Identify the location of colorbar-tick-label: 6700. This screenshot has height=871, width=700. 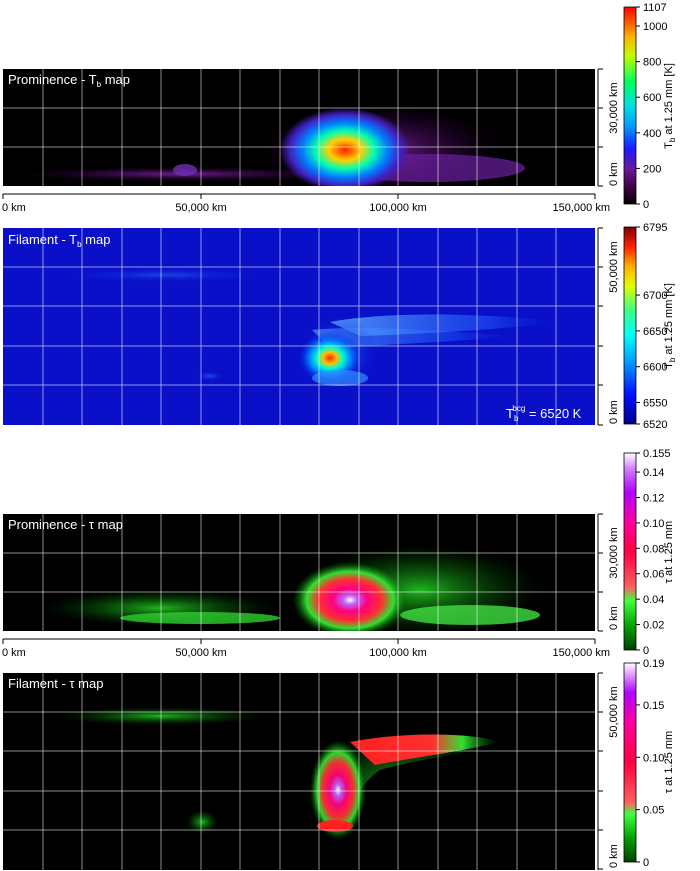
(655, 296).